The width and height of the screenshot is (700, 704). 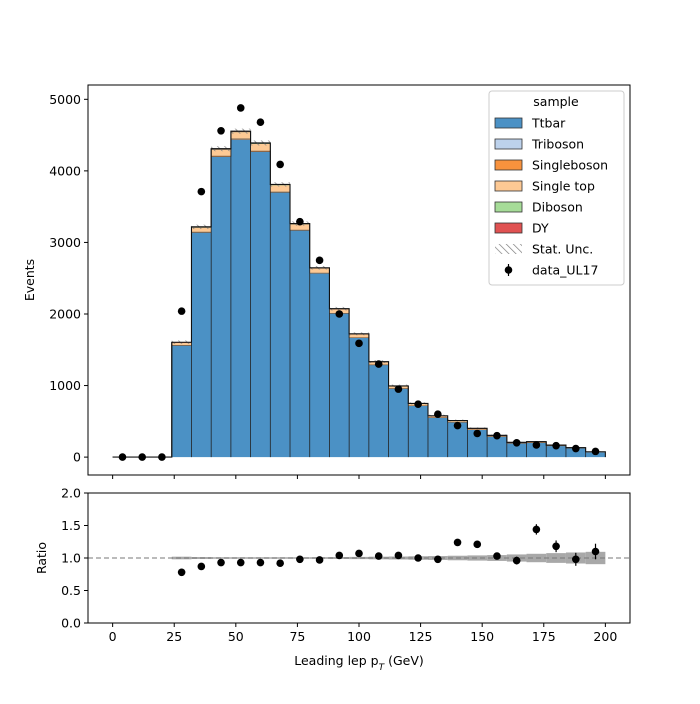 I want to click on x-tick-label: 150, so click(x=482, y=636).